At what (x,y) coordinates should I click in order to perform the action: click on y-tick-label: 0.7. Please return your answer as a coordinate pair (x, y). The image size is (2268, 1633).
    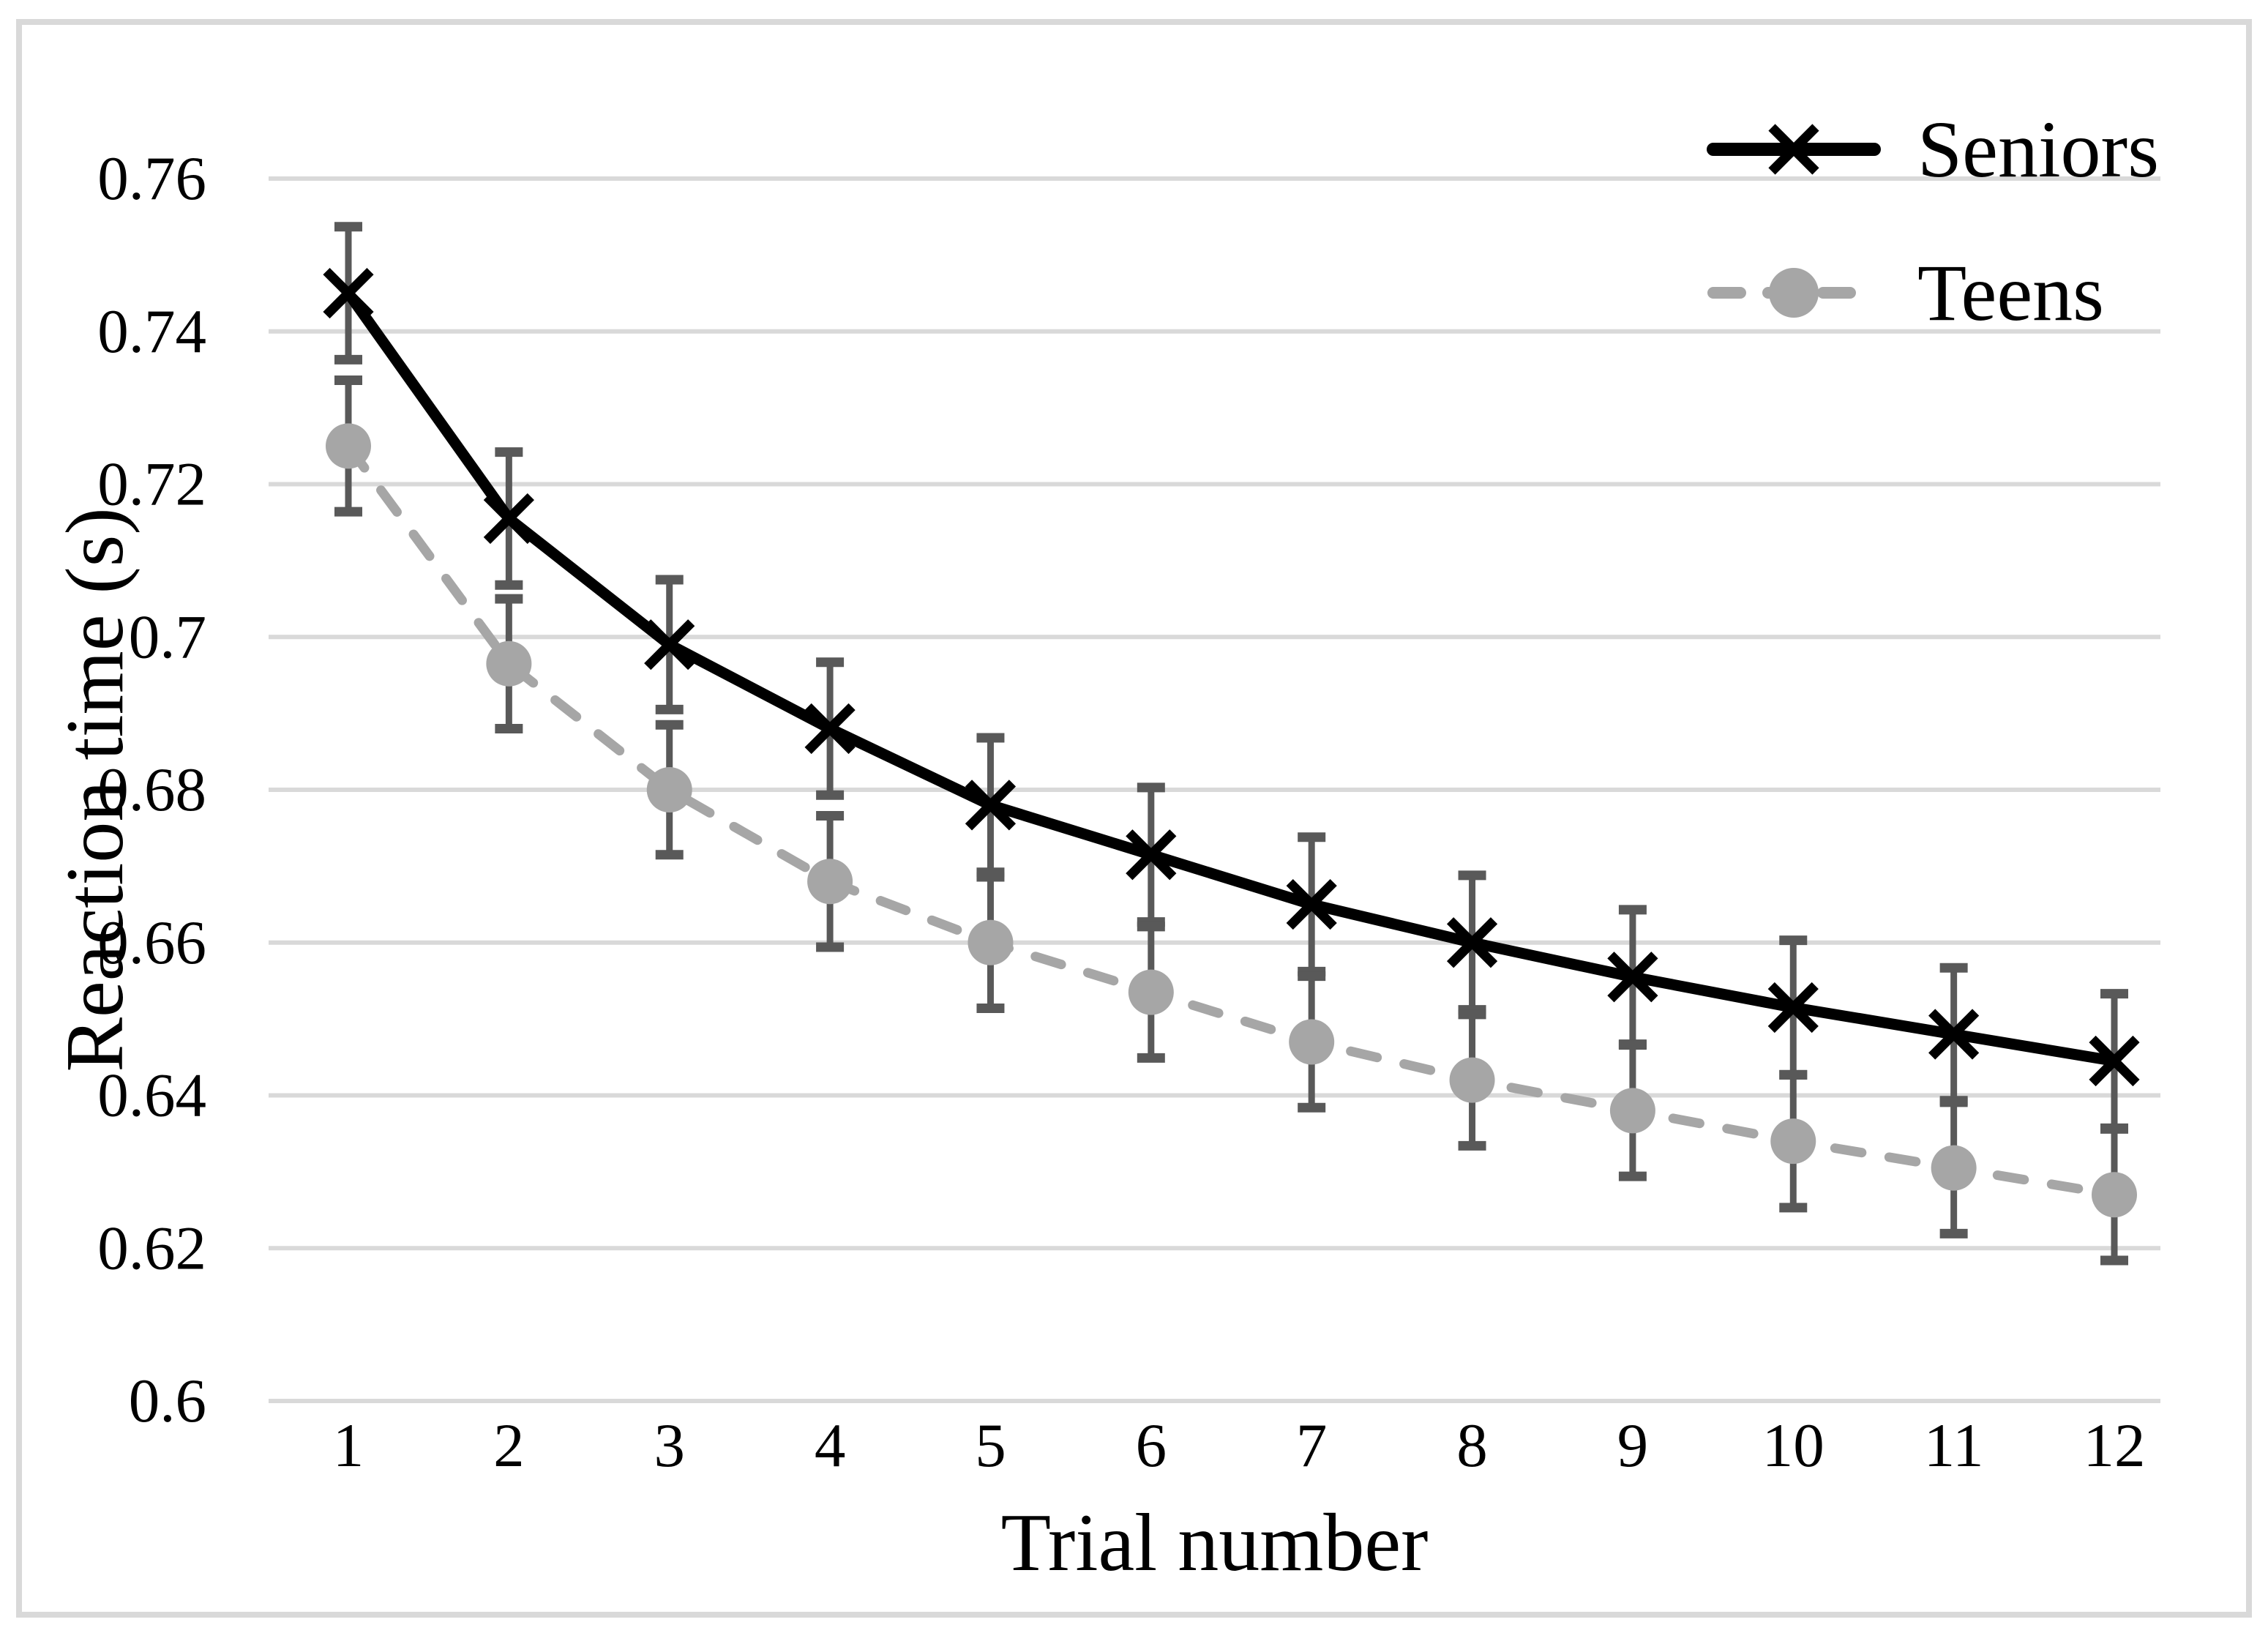
    Looking at the image, I should click on (167, 636).